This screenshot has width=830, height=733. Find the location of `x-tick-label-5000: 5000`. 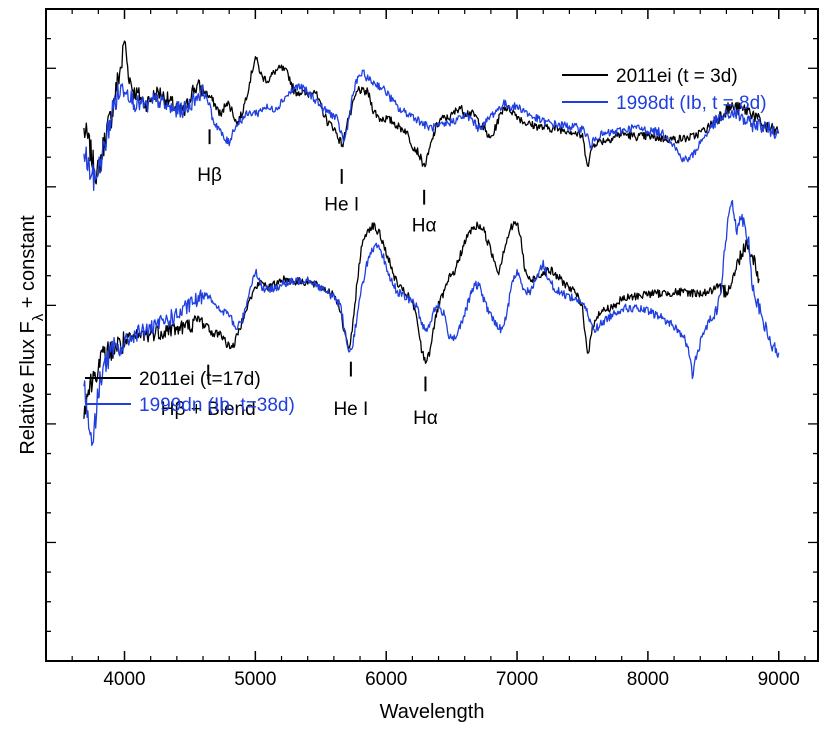

x-tick-label-5000: 5000 is located at coordinates (255, 679).